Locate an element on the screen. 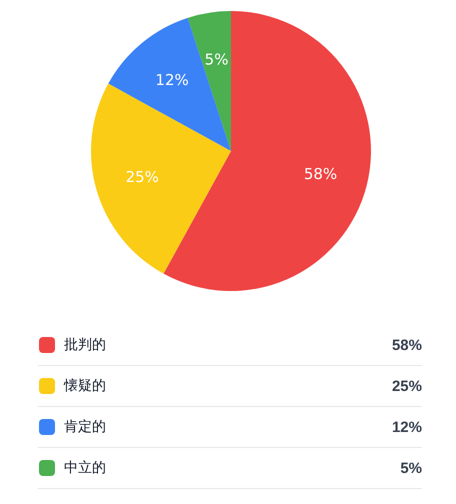  legend-label: 中立的 is located at coordinates (85, 468).